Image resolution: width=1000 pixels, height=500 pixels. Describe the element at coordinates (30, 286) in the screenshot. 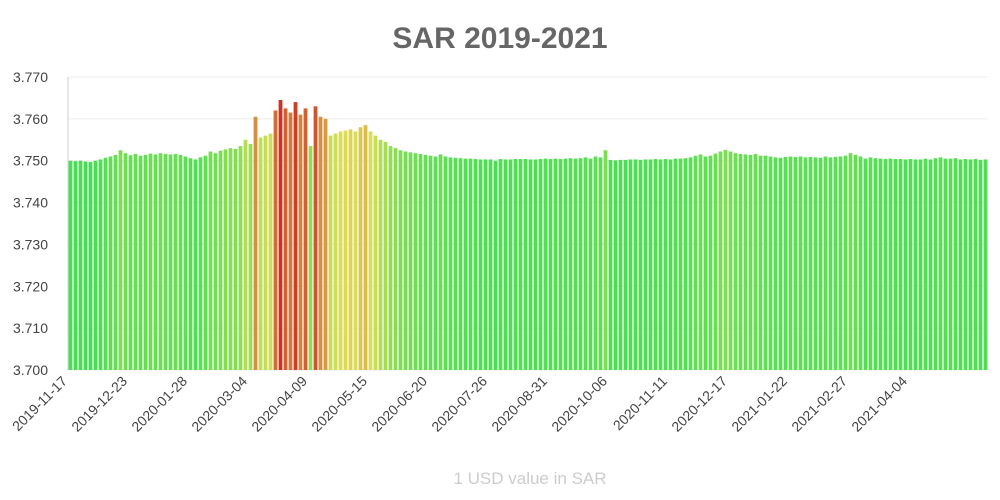

I see `y-tick-label: 3.720` at that location.